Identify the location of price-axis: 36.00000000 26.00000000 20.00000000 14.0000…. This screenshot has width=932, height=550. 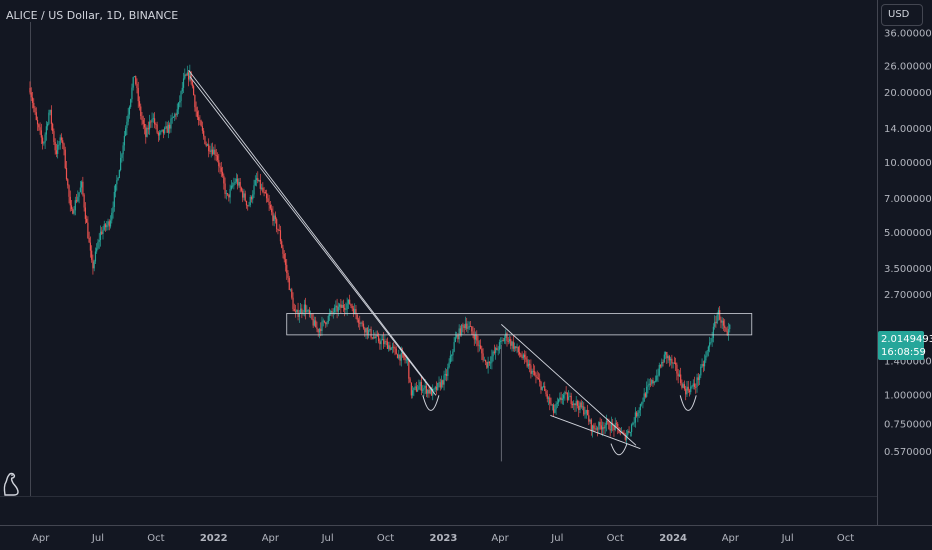
(908, 243).